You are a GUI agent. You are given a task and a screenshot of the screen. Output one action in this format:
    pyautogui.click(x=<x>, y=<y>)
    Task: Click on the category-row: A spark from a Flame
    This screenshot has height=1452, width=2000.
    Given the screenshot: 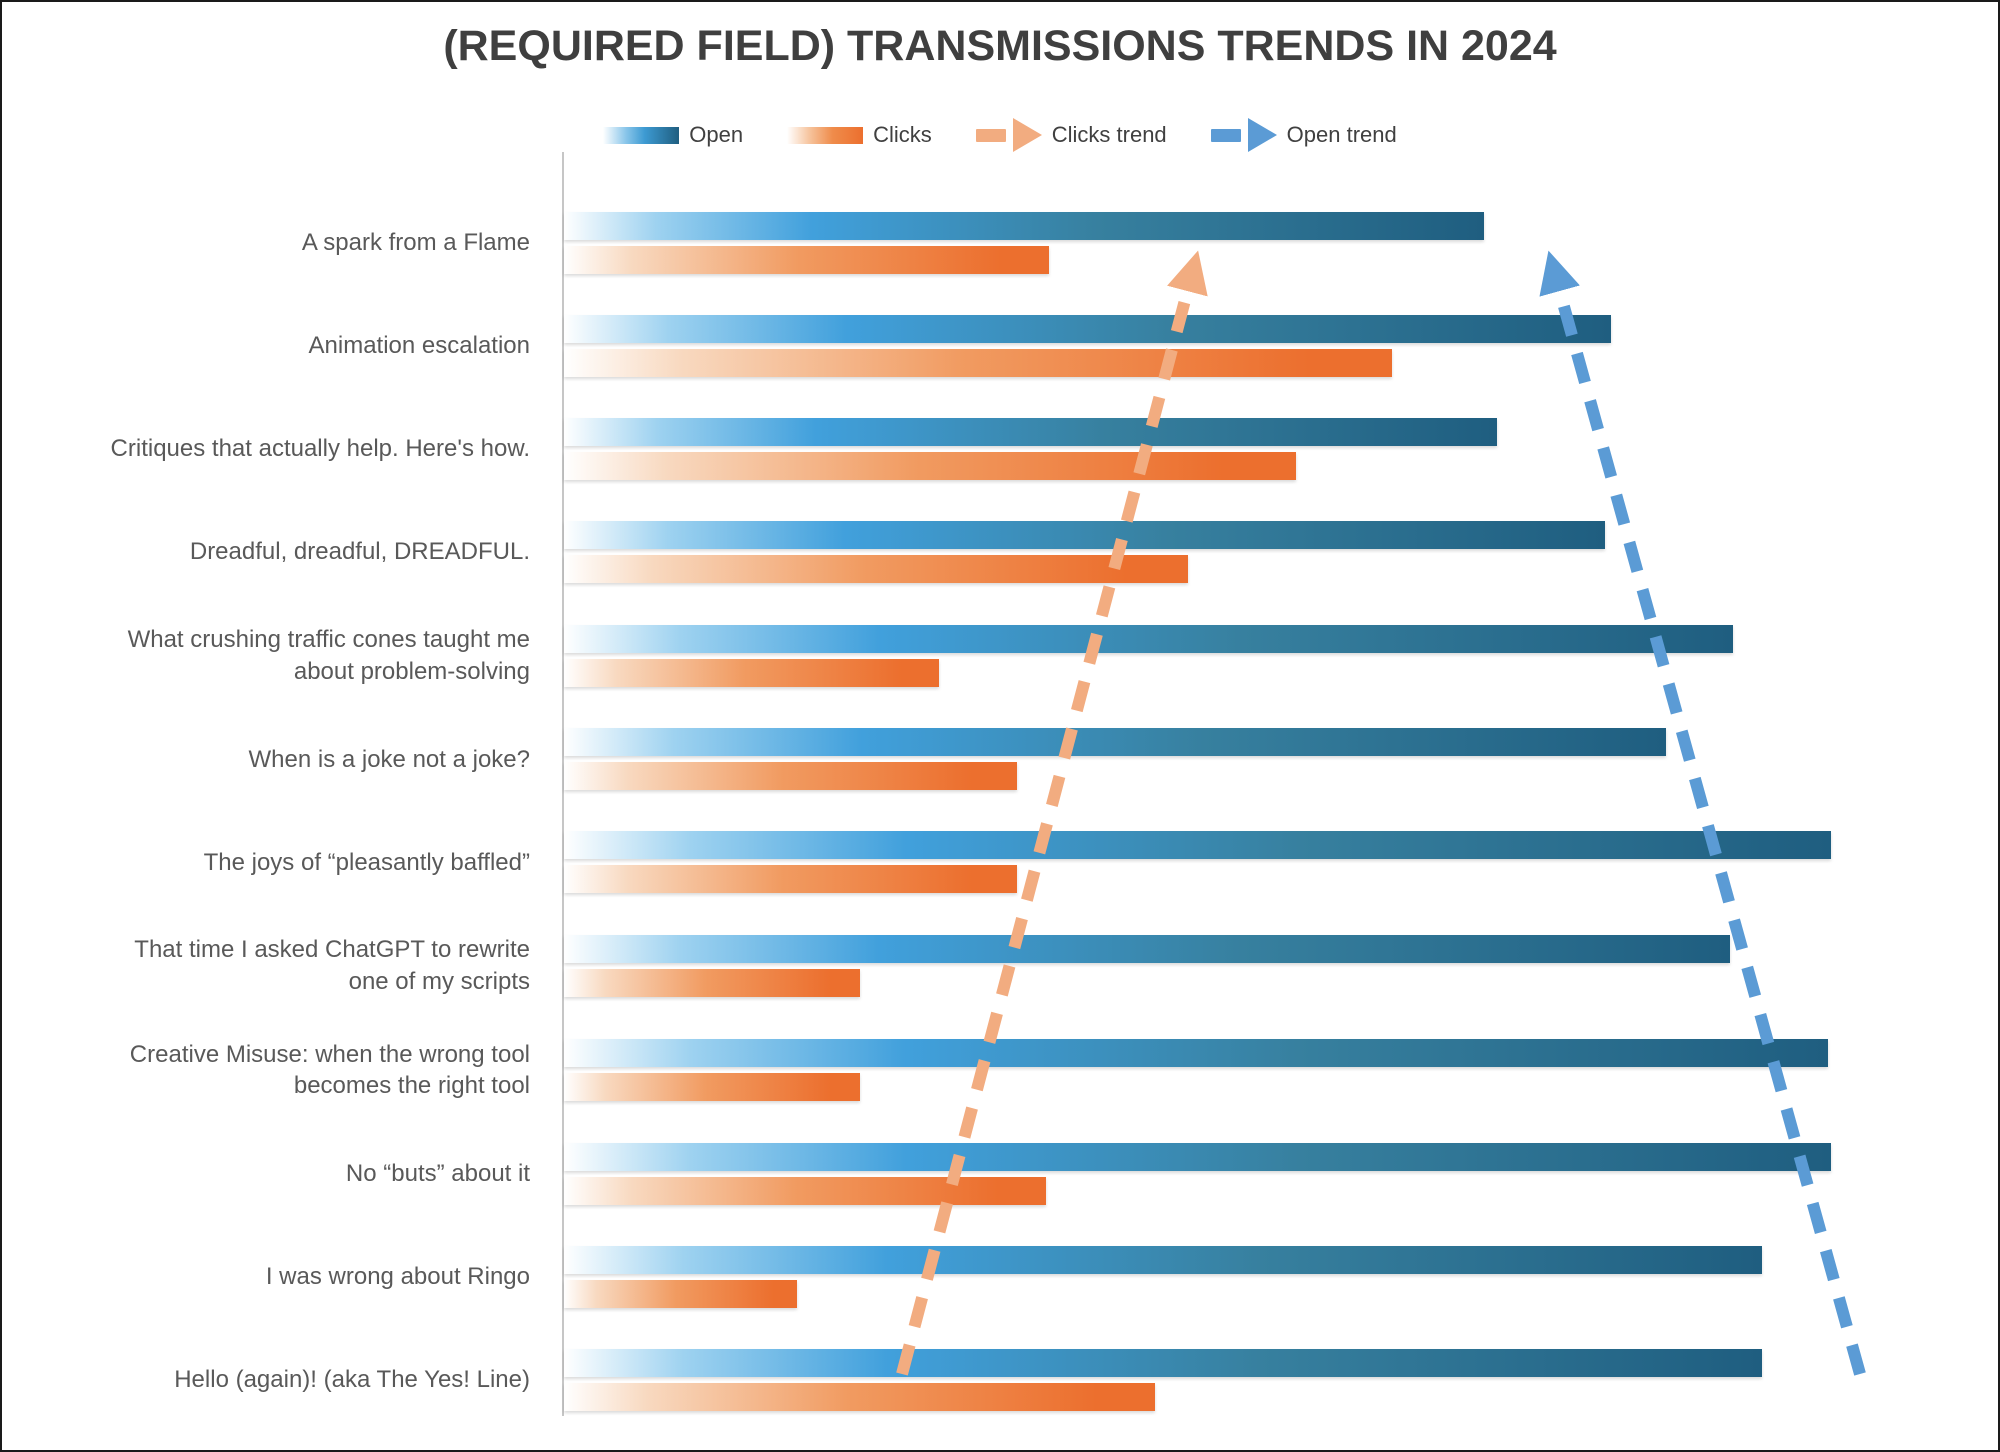 What is the action you would take?
    pyautogui.click(x=1000, y=243)
    